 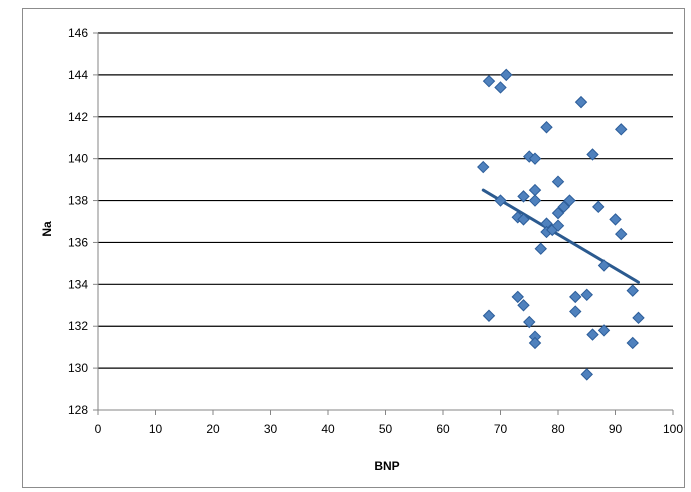 I want to click on x-tick-label-70: 70, so click(x=501, y=429).